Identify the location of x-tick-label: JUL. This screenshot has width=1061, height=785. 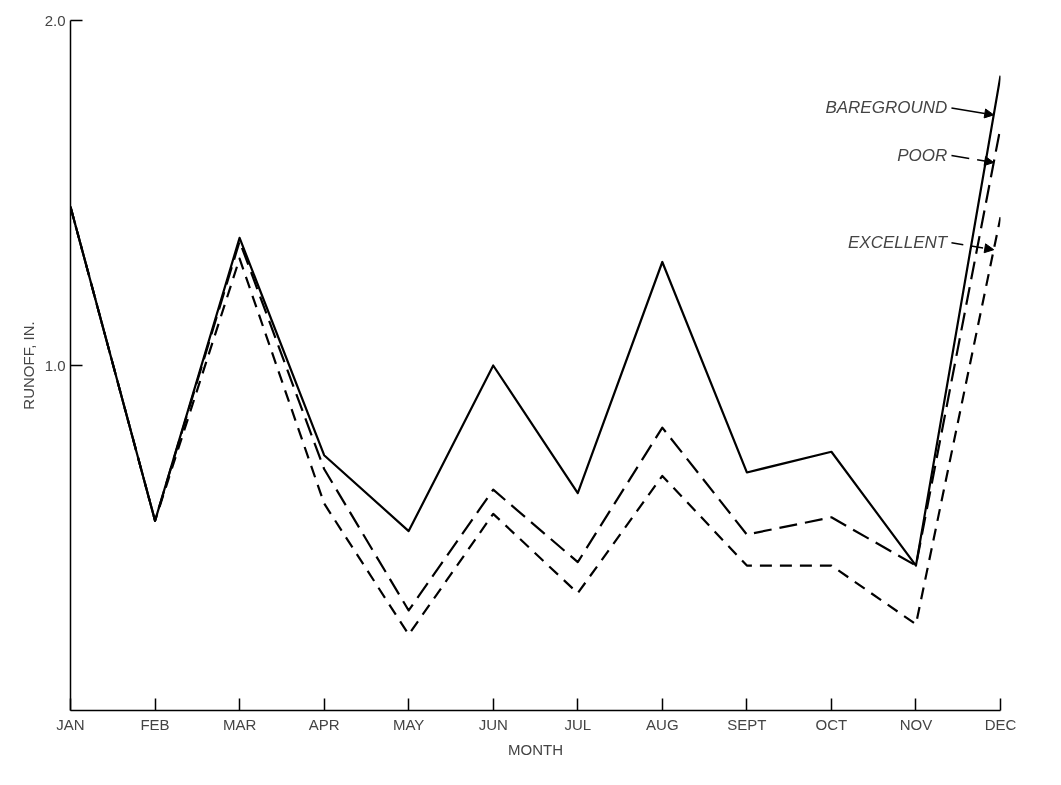
(578, 724).